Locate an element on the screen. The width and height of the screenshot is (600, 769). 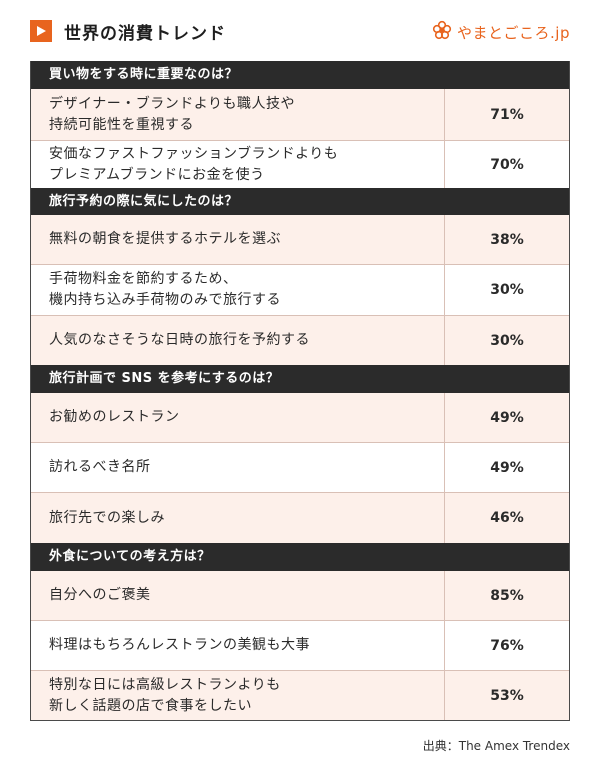
row-value: 46% is located at coordinates (507, 518).